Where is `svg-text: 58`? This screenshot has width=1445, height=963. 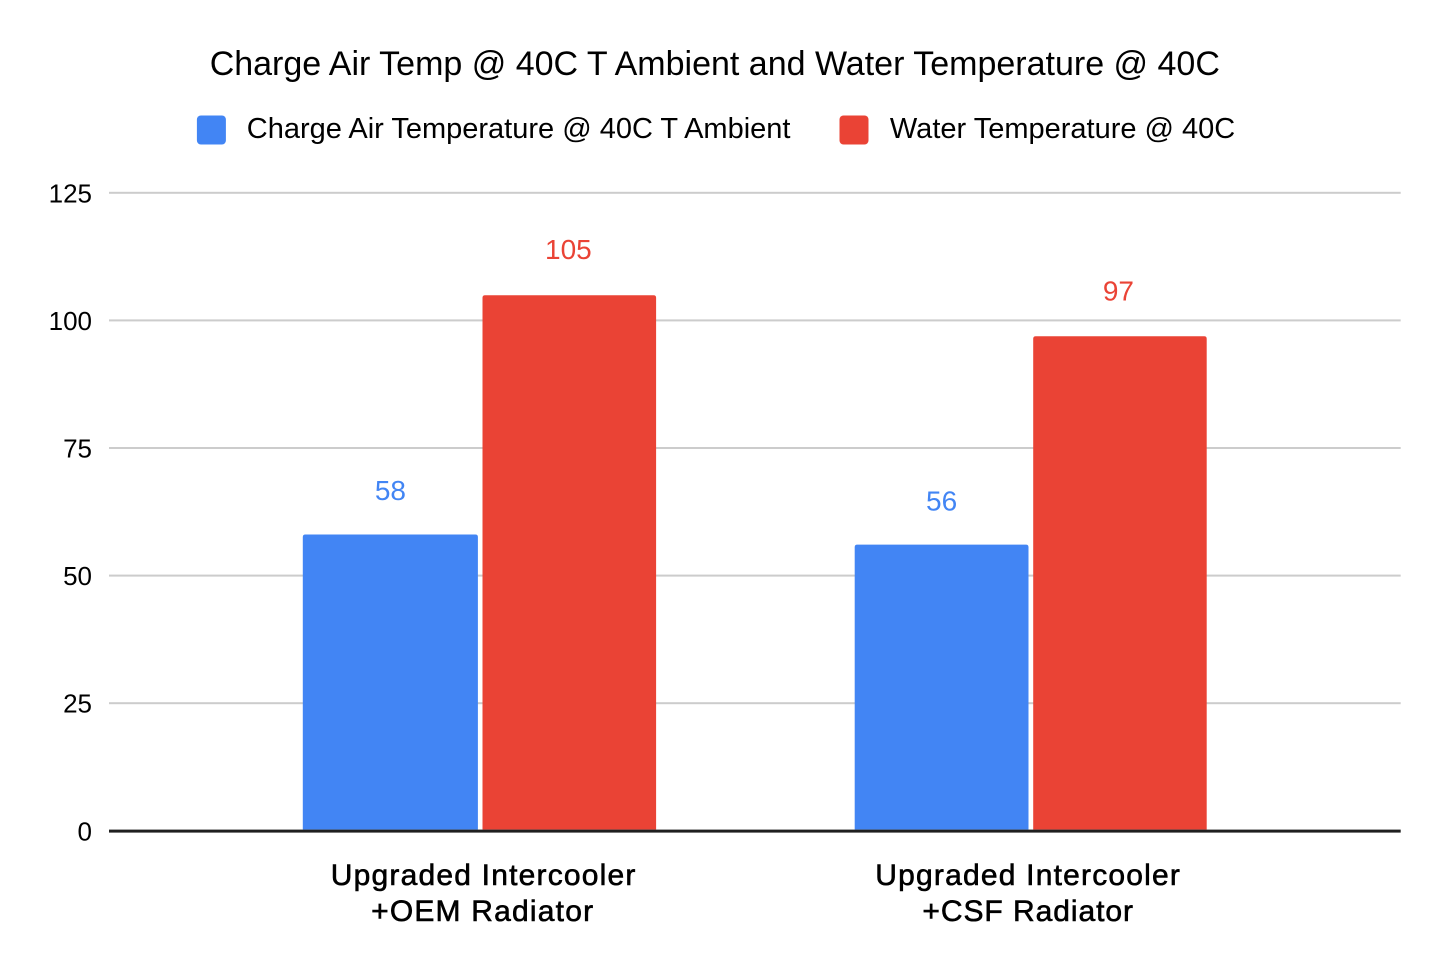
svg-text: 58 is located at coordinates (390, 490).